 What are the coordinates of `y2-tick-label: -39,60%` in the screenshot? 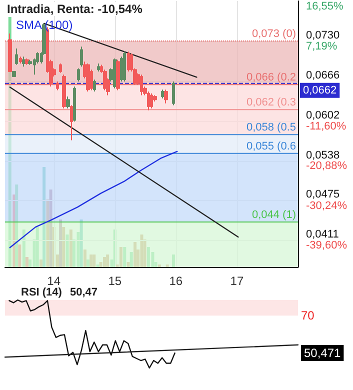 It's located at (327, 246).